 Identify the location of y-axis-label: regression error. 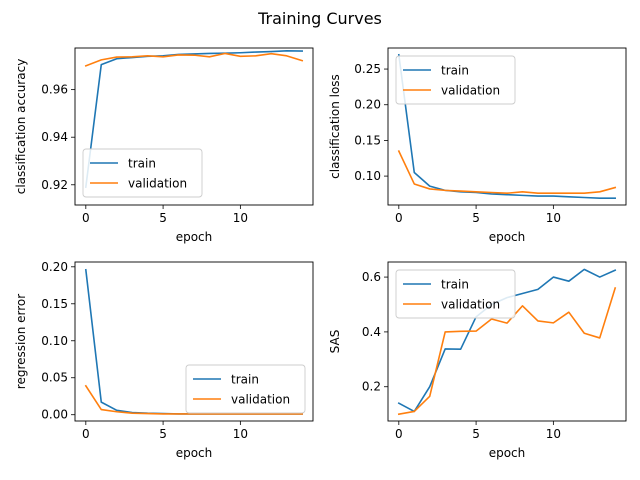
(21, 341).